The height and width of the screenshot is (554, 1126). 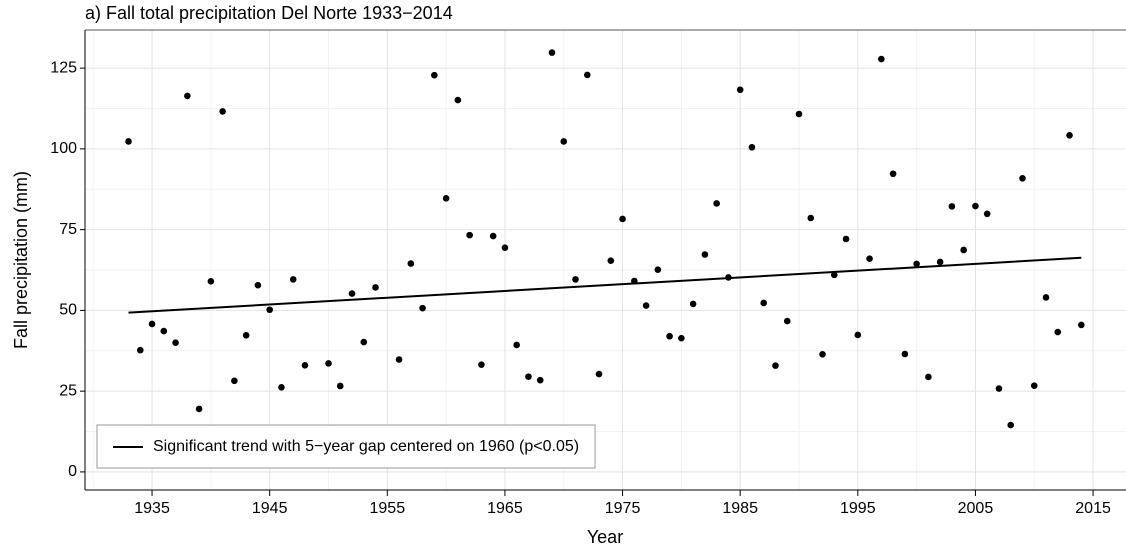 What do you see at coordinates (605, 285) in the screenshot?
I see `trend-line` at bounding box center [605, 285].